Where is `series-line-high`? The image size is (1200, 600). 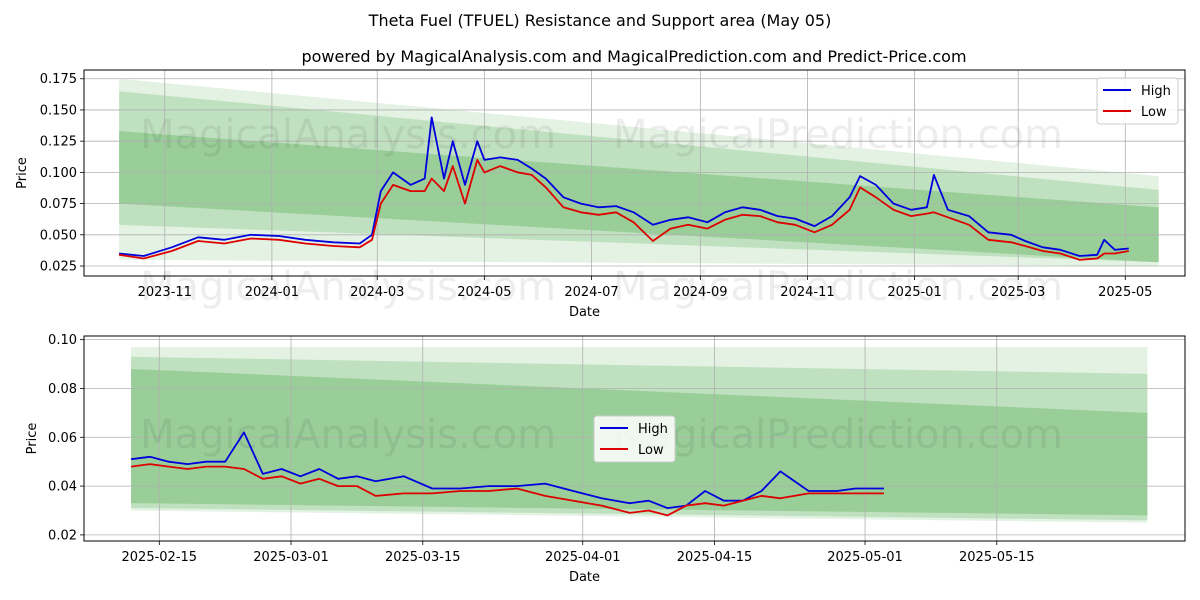
series-line-high is located at coordinates (507, 470).